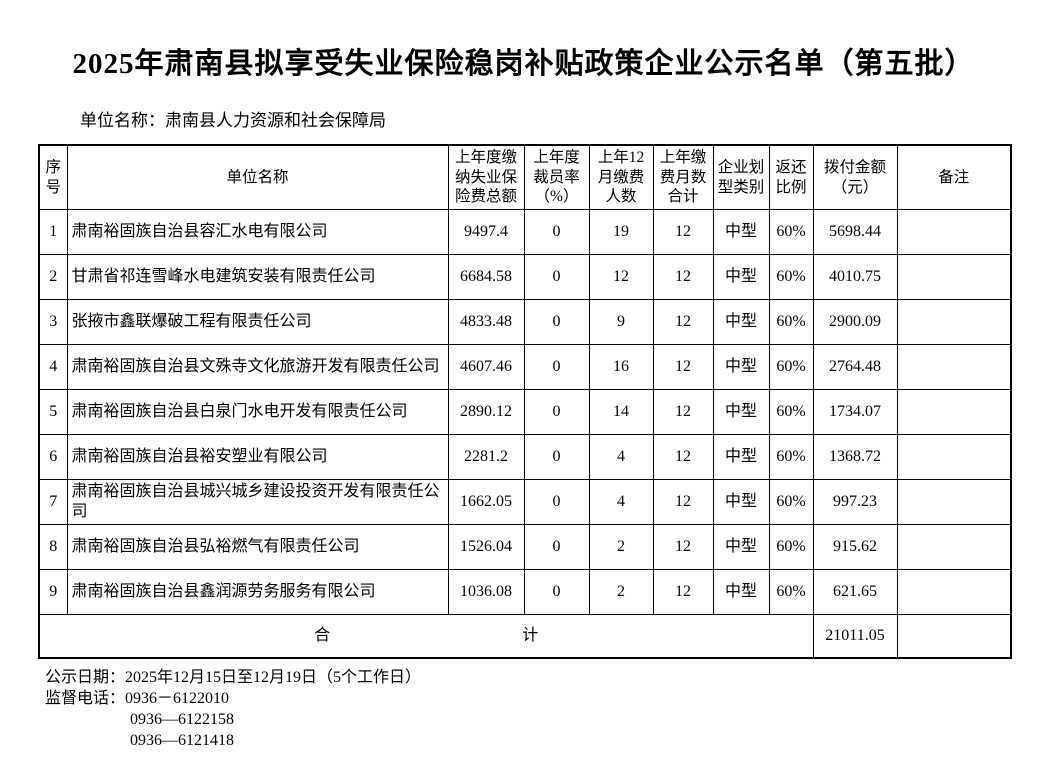 This screenshot has height=774, width=1047. Describe the element at coordinates (486, 502) in the screenshot. I see `cell-premium-total: 1662.05` at that location.